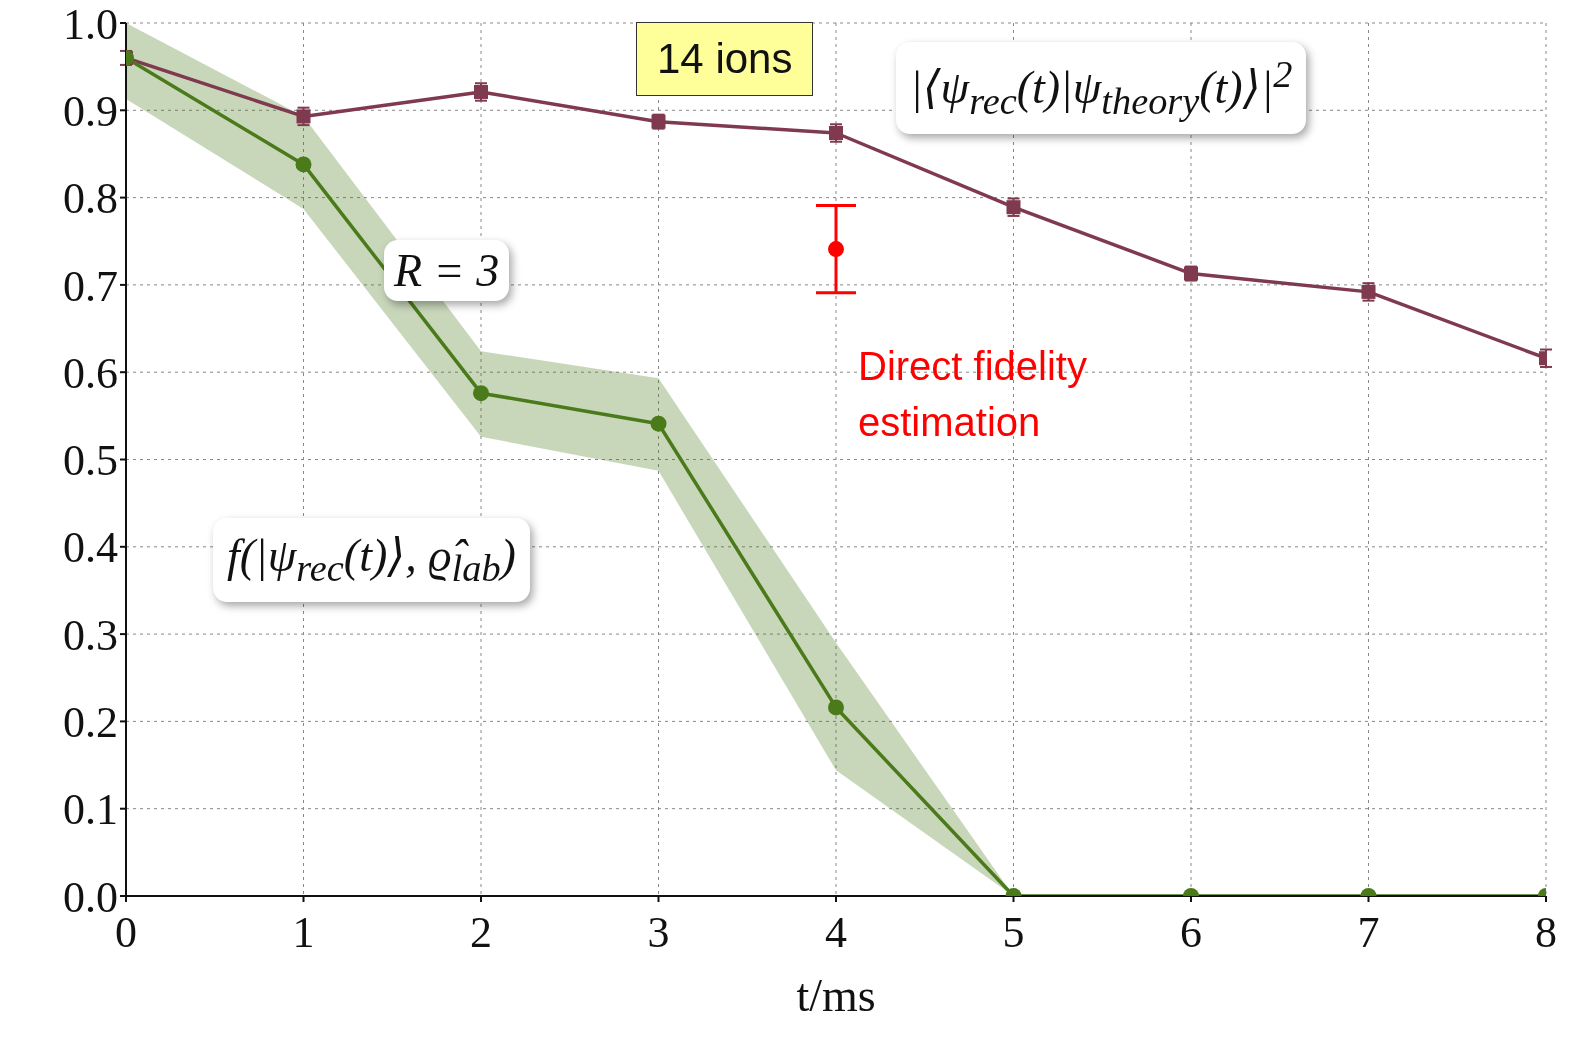 This screenshot has width=1579, height=1044. What do you see at coordinates (1368, 933) in the screenshot?
I see `x-tick-label: 7` at bounding box center [1368, 933].